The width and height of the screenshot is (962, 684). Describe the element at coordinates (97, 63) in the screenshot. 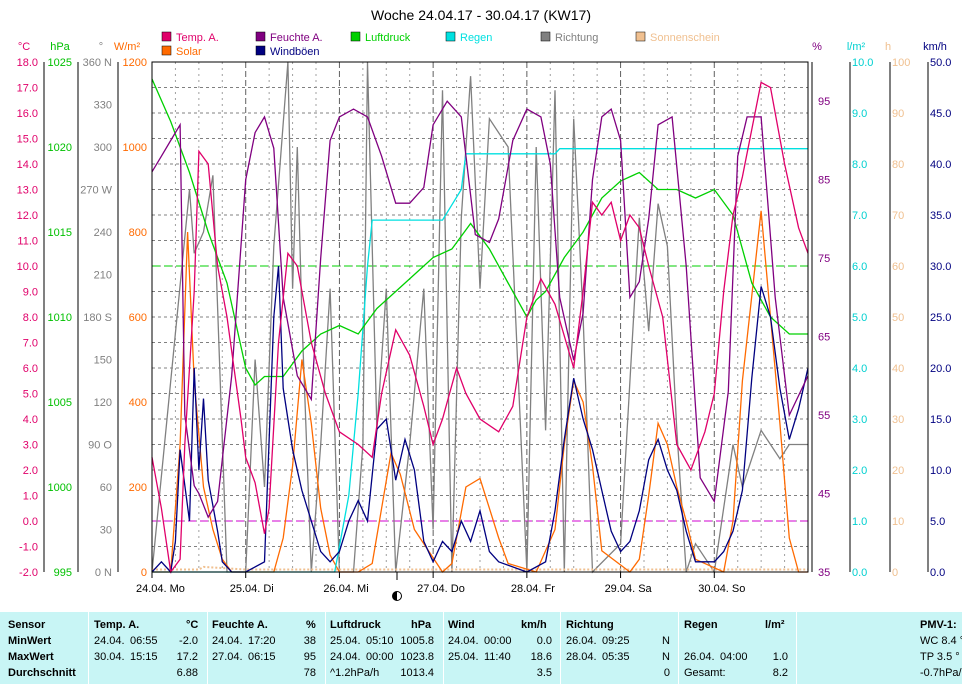

I see `axis-tick-label-direction: 360 N` at that location.